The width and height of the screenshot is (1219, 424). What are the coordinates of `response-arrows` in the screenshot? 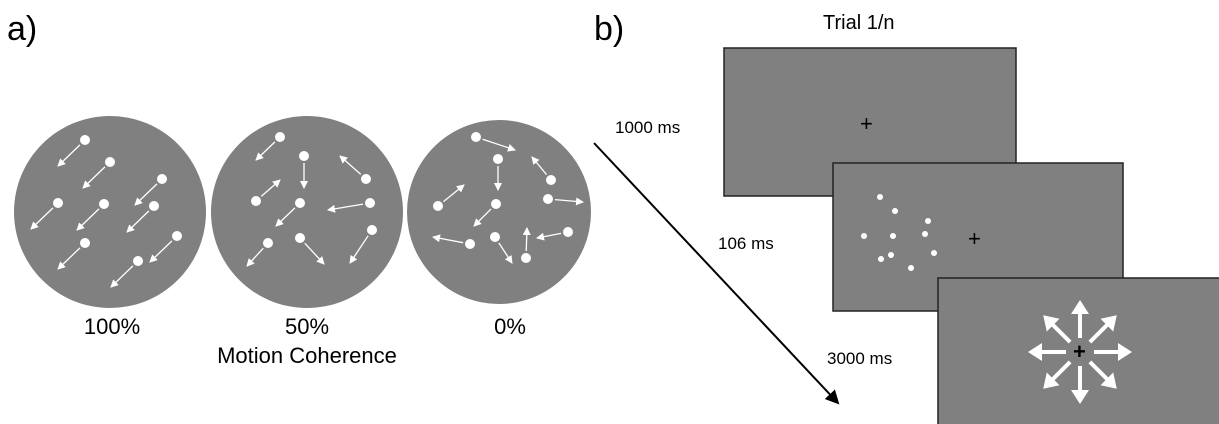 It's located at (1080, 352).